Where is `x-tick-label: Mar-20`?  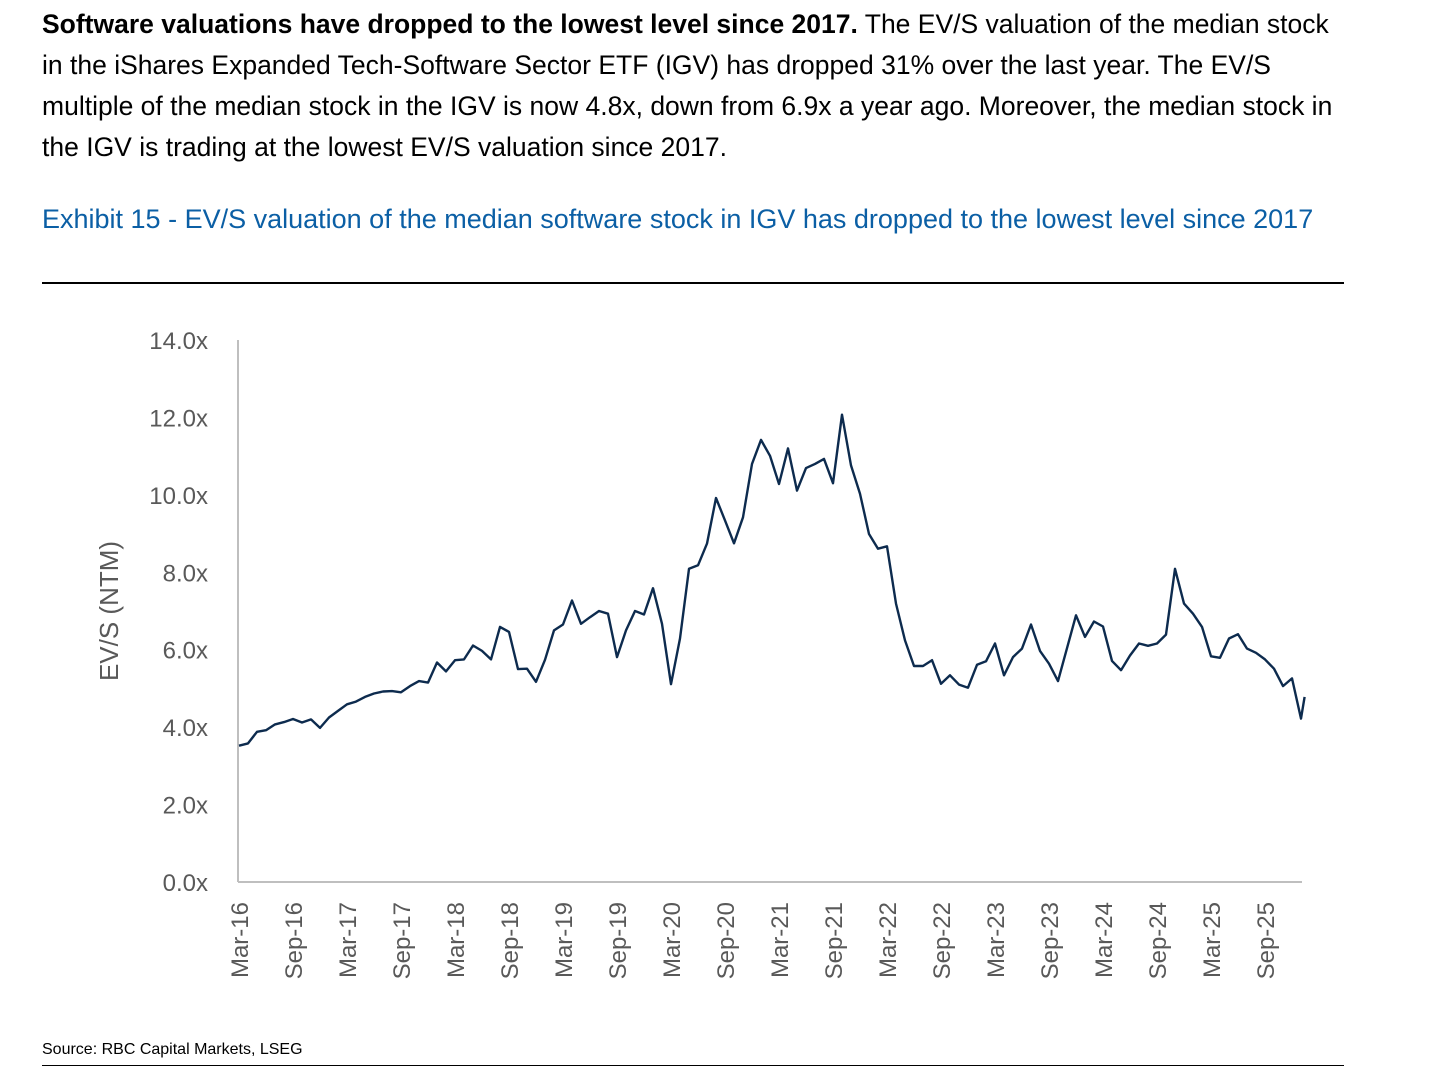 x-tick-label: Mar-20 is located at coordinates (672, 940).